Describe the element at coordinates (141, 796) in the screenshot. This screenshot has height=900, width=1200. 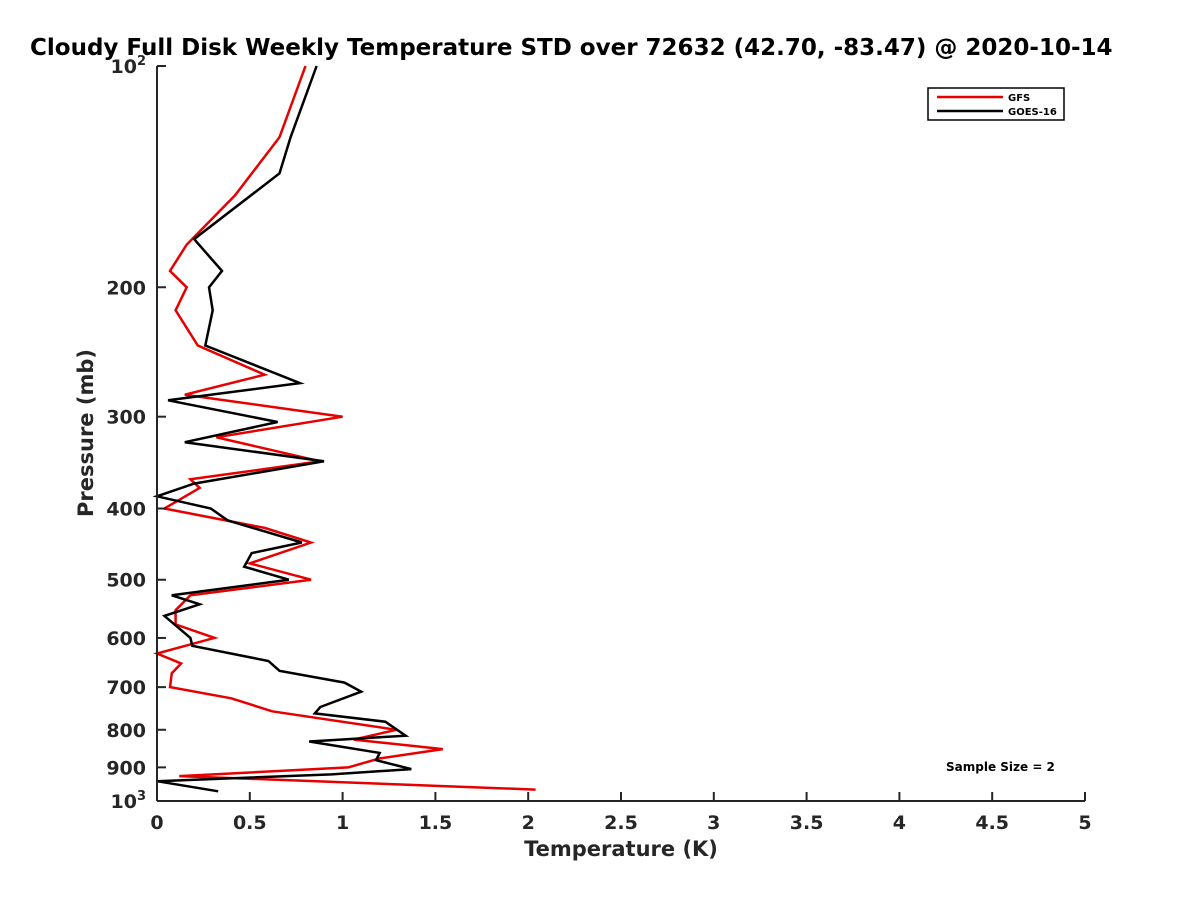
I see `y-tick-exponent: 3` at that location.